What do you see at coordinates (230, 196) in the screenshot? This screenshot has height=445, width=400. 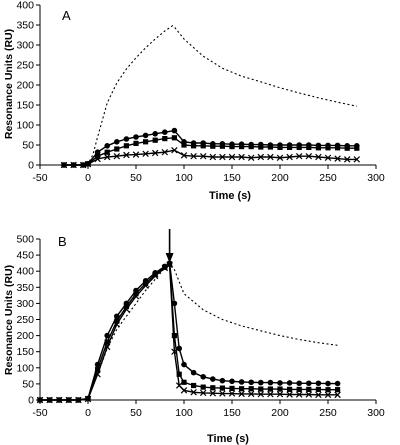 I see `panel-a-x-axis-label: Time (s)` at bounding box center [230, 196].